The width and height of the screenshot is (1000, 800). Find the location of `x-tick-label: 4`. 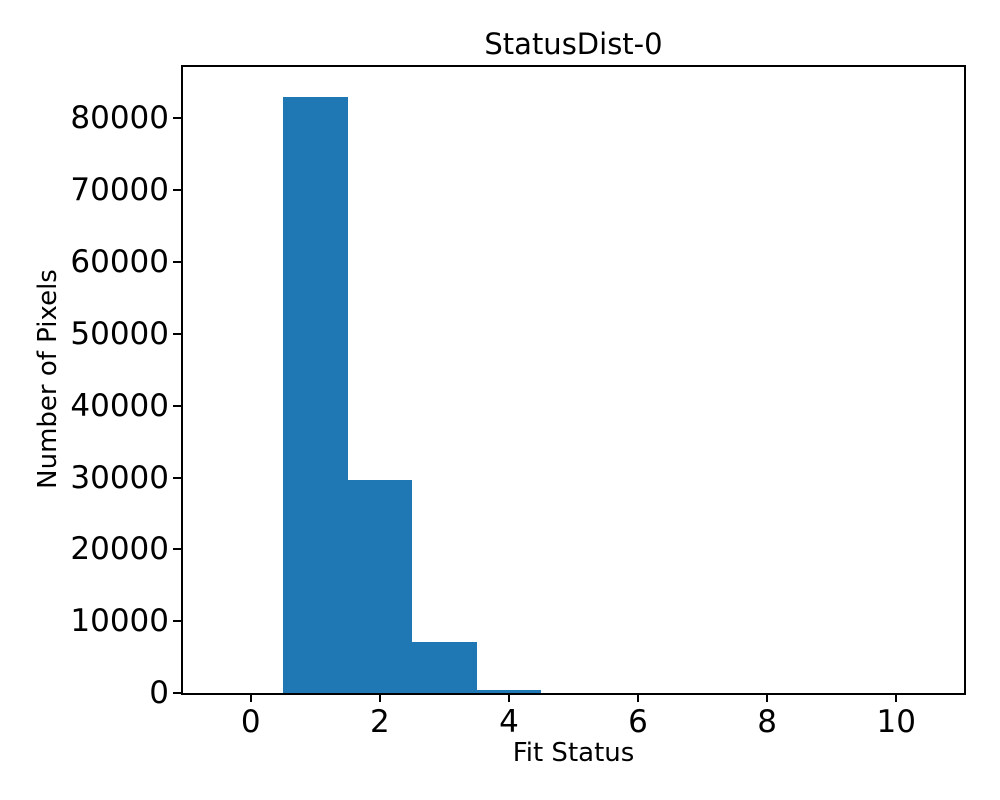

x-tick-label: 4 is located at coordinates (509, 722).